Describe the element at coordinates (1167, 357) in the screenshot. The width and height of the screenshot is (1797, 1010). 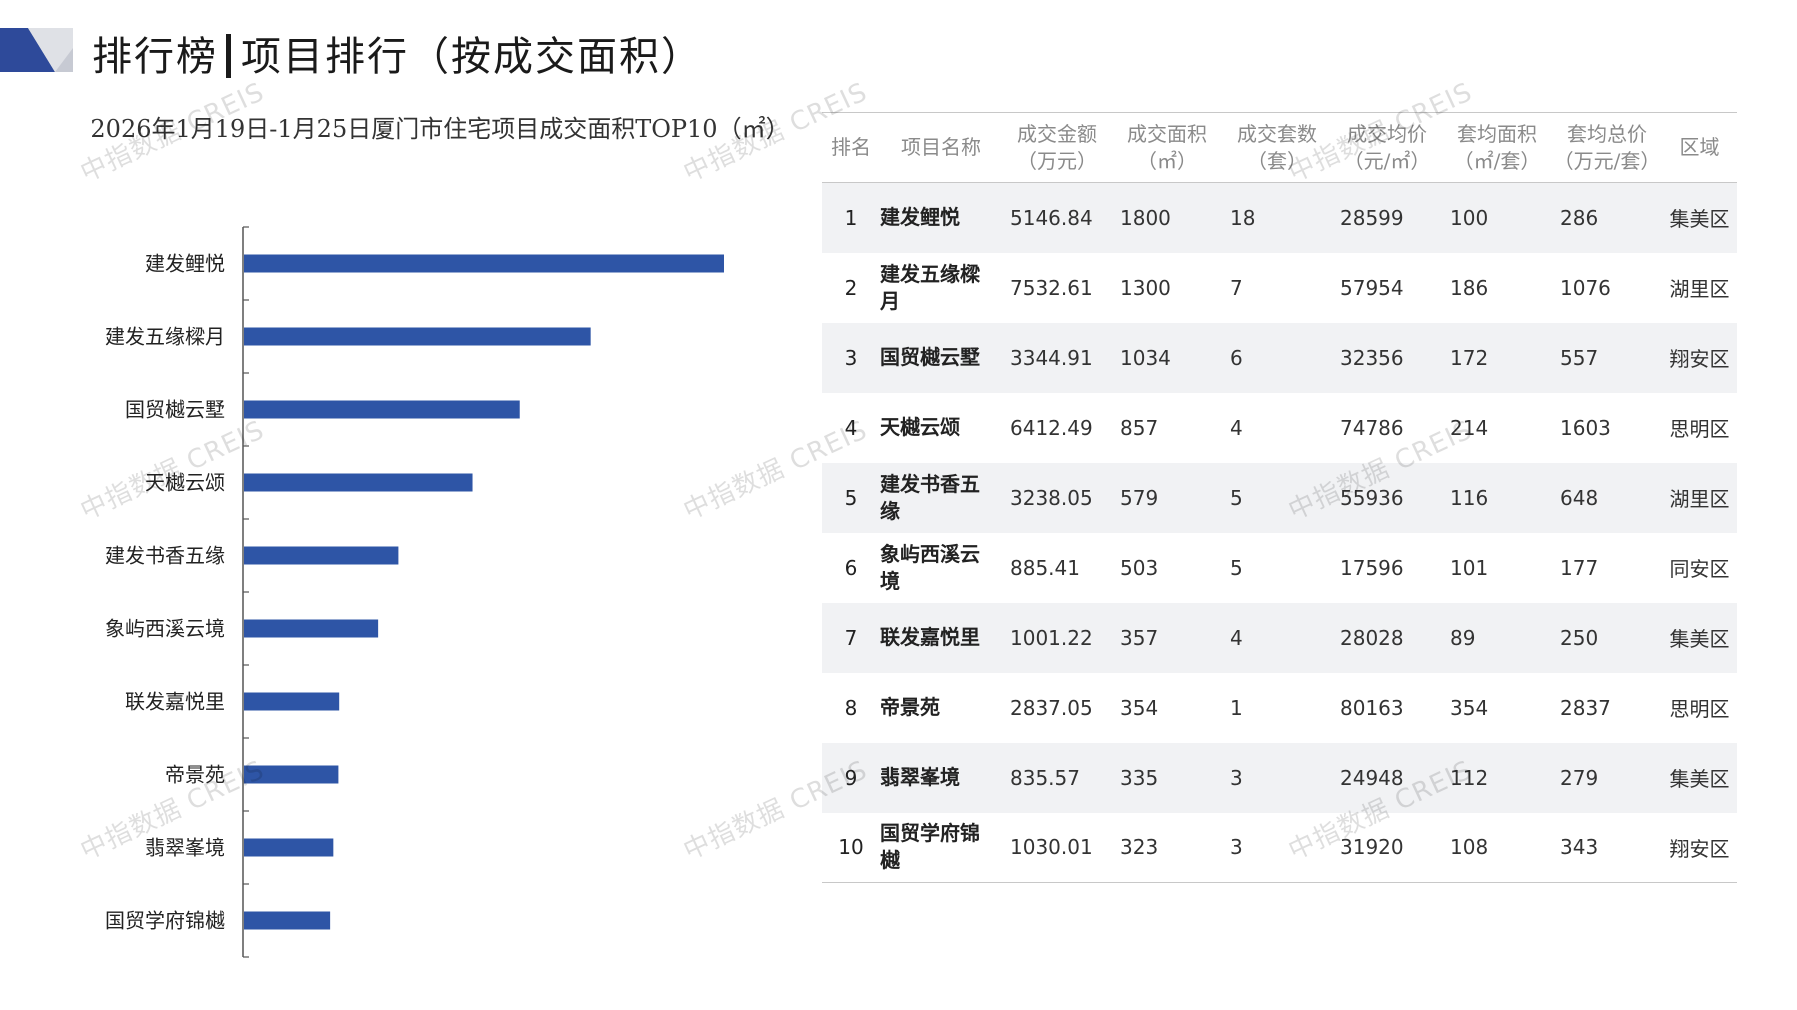
I see `table-cell: 1034` at that location.